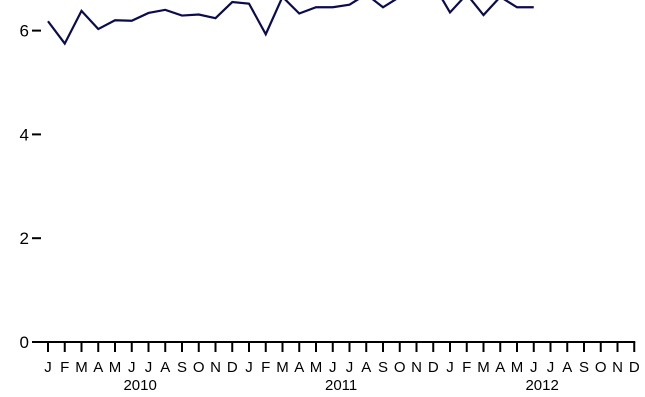 The width and height of the screenshot is (645, 397). What do you see at coordinates (24, 342) in the screenshot?
I see `y-tick-label: 0` at bounding box center [24, 342].